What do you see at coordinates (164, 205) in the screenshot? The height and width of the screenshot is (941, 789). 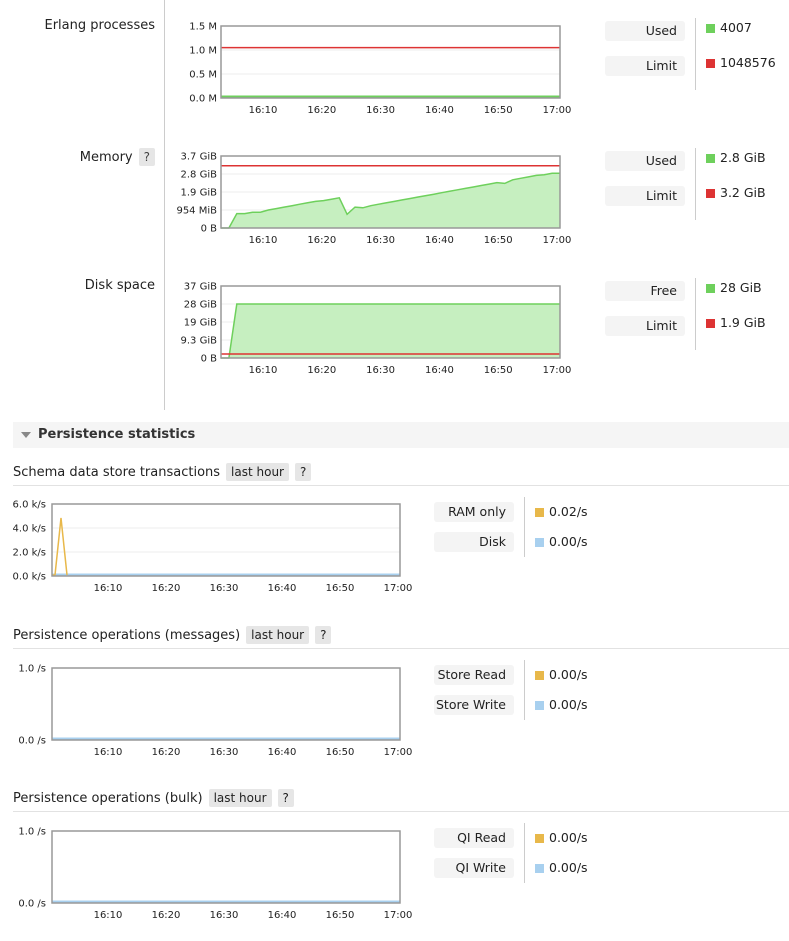 I see `overview-divider` at bounding box center [164, 205].